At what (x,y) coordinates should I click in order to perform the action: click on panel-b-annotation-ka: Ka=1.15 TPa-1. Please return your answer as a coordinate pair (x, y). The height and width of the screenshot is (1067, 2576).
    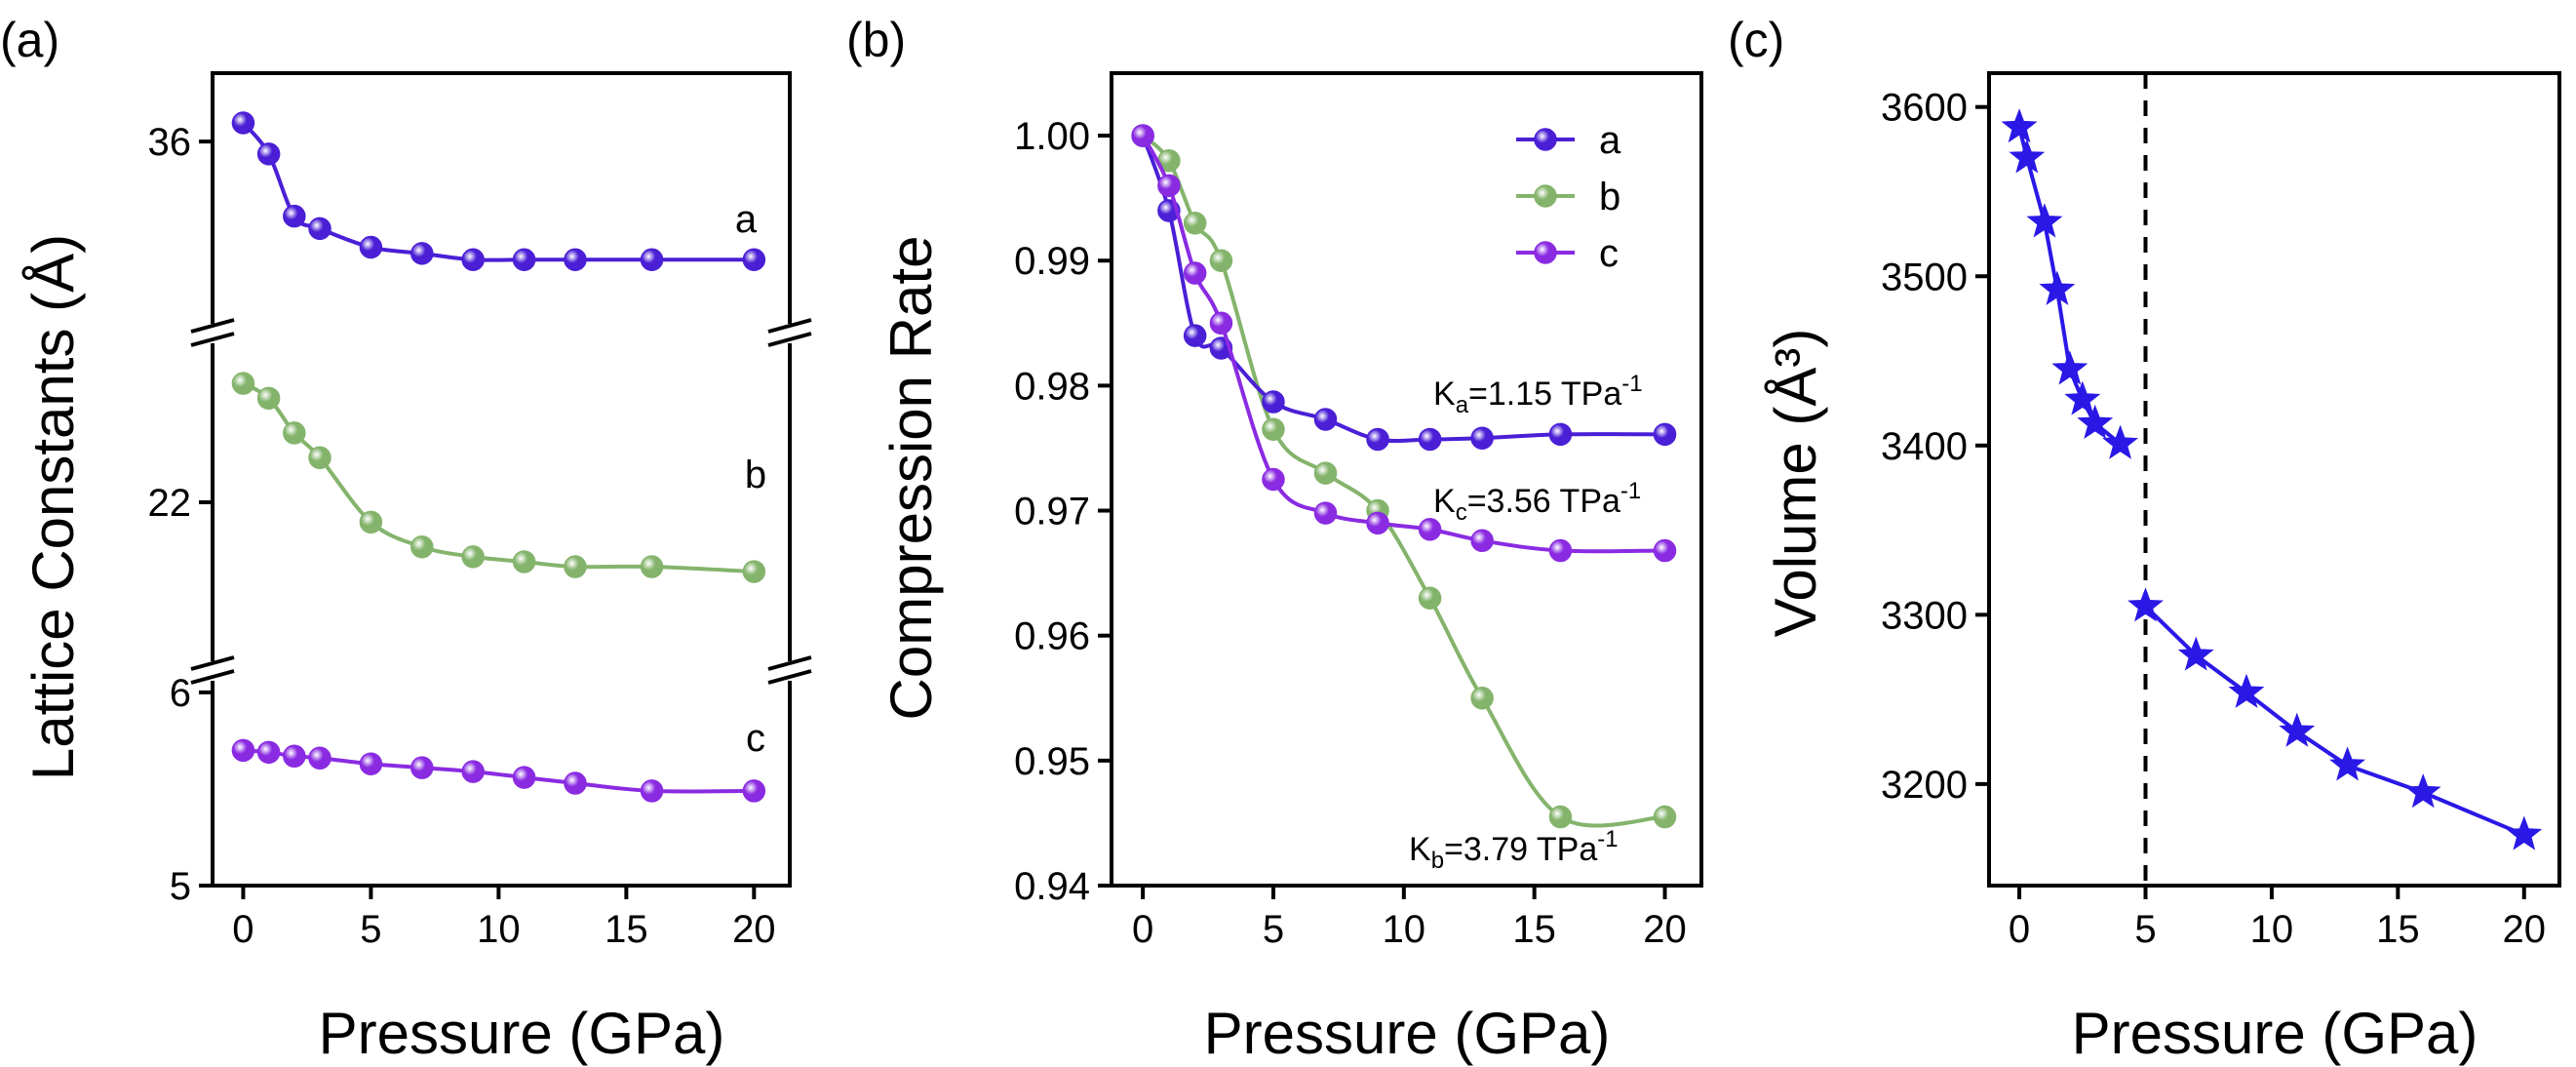
    Looking at the image, I should click on (1538, 394).